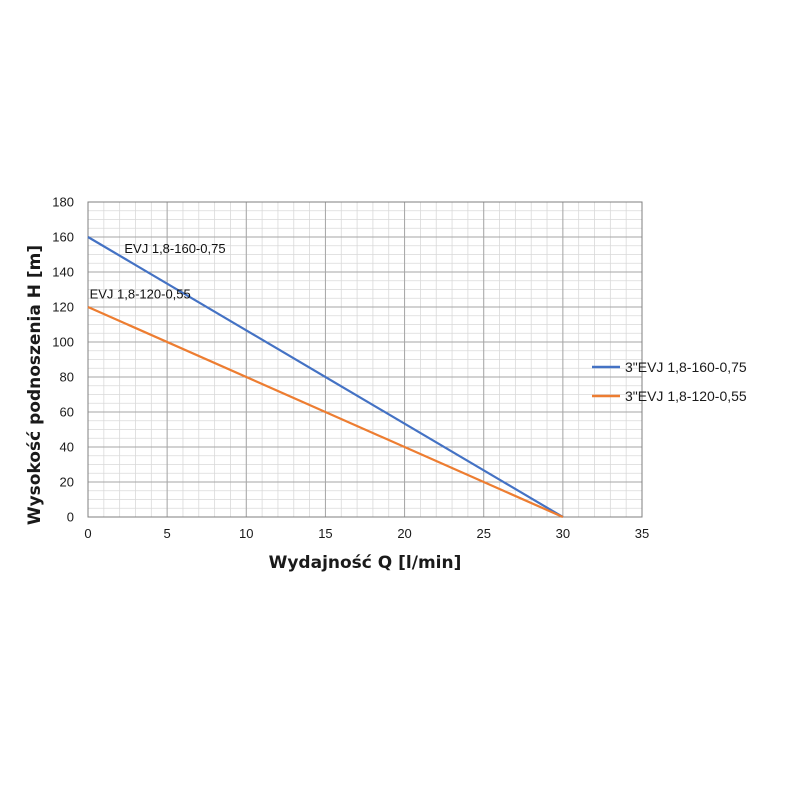 Image resolution: width=800 pixels, height=800 pixels. What do you see at coordinates (365, 563) in the screenshot?
I see `x-axis-title: Wydajność Q [l/min]` at bounding box center [365, 563].